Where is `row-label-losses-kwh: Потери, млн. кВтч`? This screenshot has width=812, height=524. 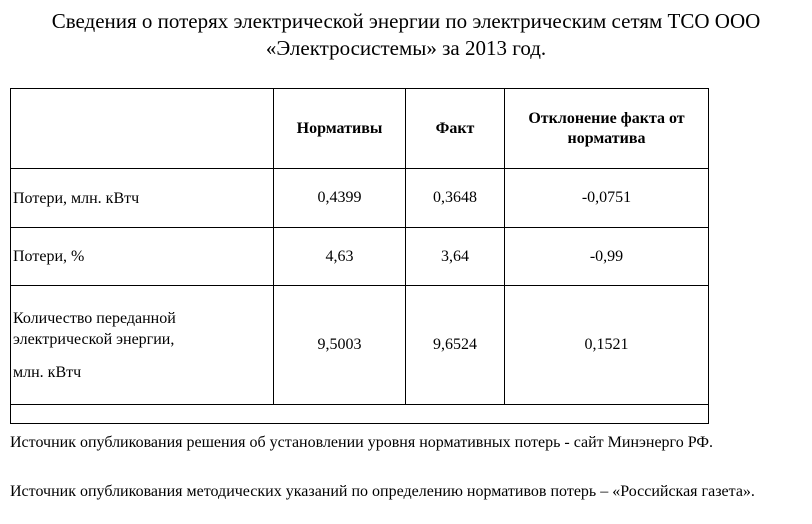 row-label-losses-kwh: Потери, млн. кВтч is located at coordinates (142, 198).